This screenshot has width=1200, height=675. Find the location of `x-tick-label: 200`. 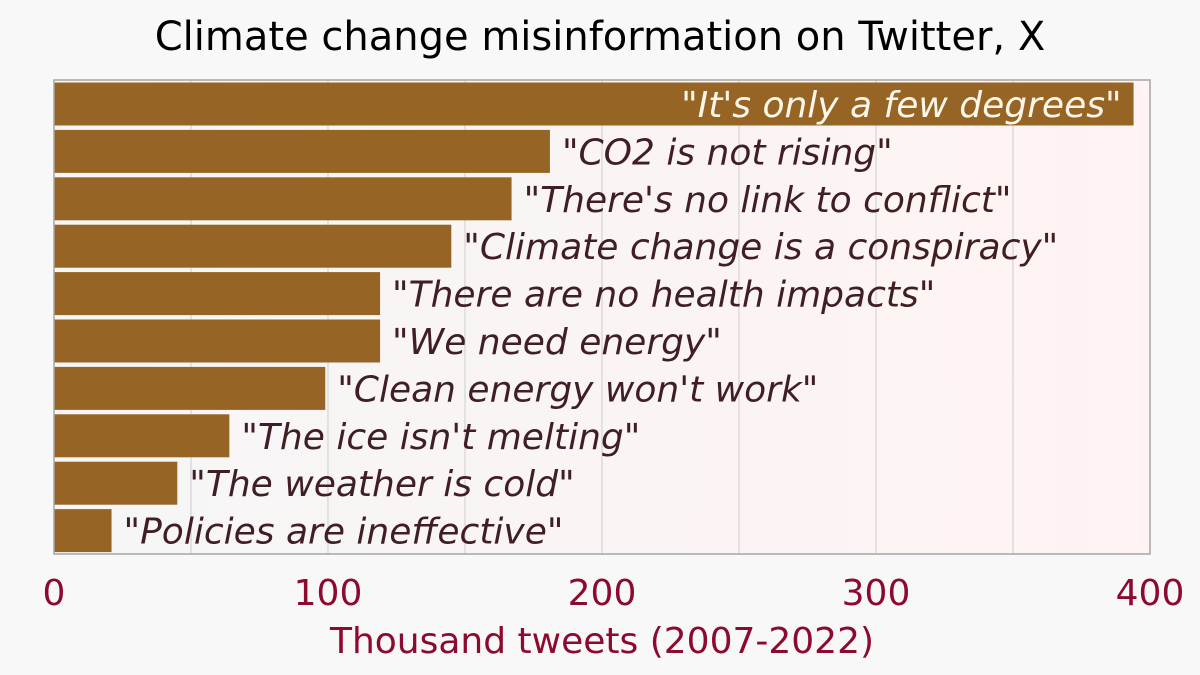

x-tick-label: 200 is located at coordinates (602, 593).